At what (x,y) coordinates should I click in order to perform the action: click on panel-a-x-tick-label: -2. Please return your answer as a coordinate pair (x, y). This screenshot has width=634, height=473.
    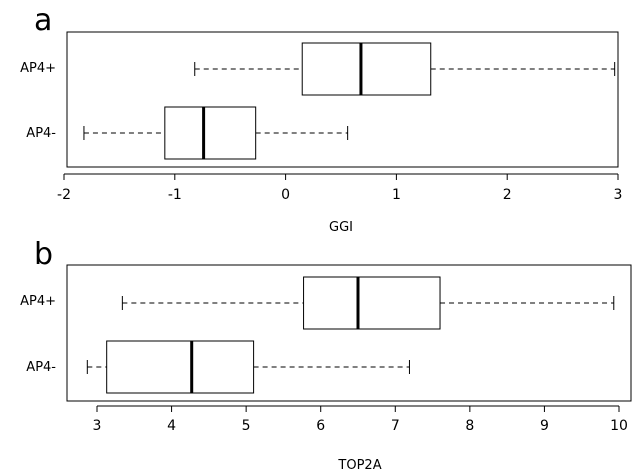
    Looking at the image, I should click on (64, 195).